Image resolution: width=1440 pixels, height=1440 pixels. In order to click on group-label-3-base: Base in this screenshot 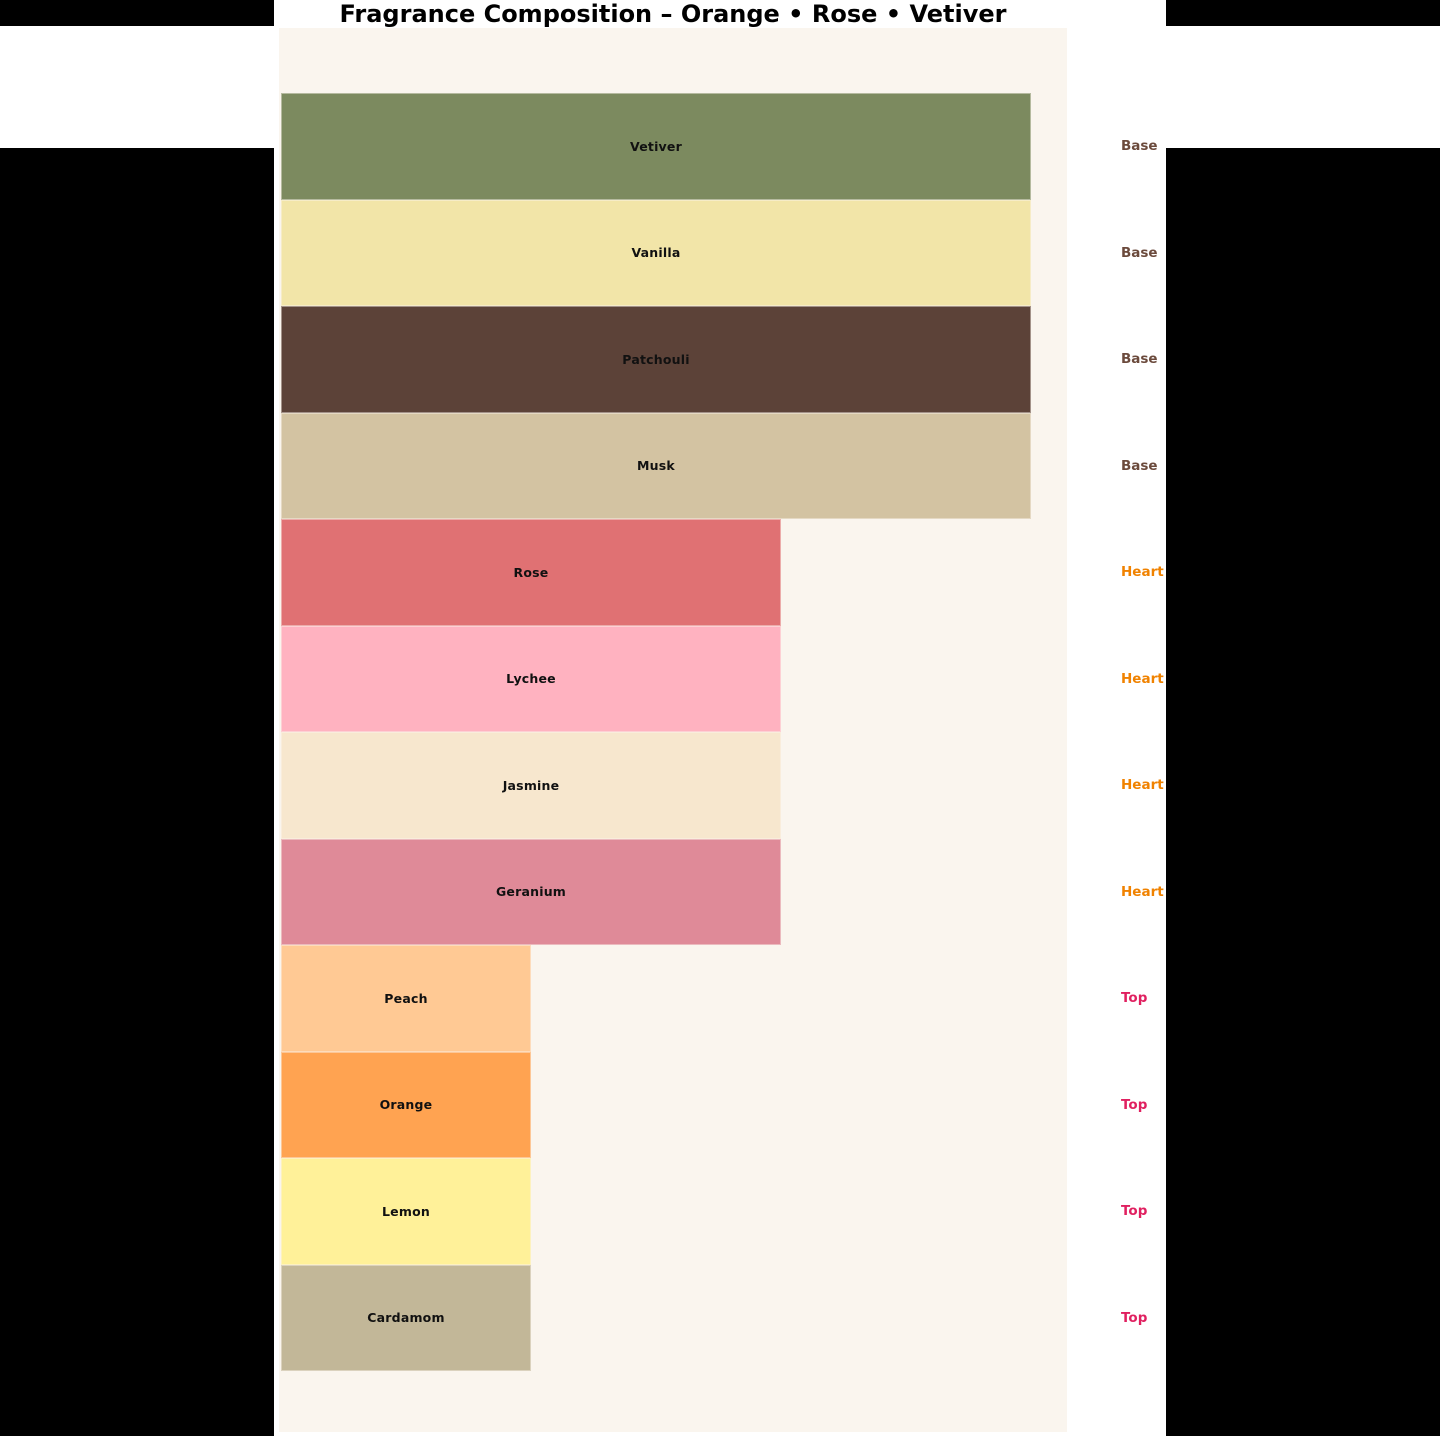, I will do `click(1139, 465)`.